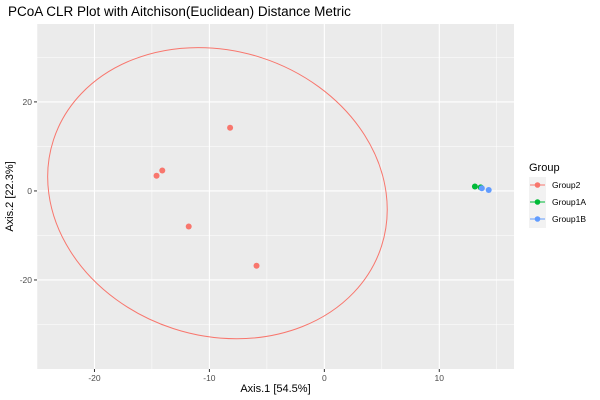 The height and width of the screenshot is (400, 600). What do you see at coordinates (94, 378) in the screenshot?
I see `x-tick-label: -20` at bounding box center [94, 378].